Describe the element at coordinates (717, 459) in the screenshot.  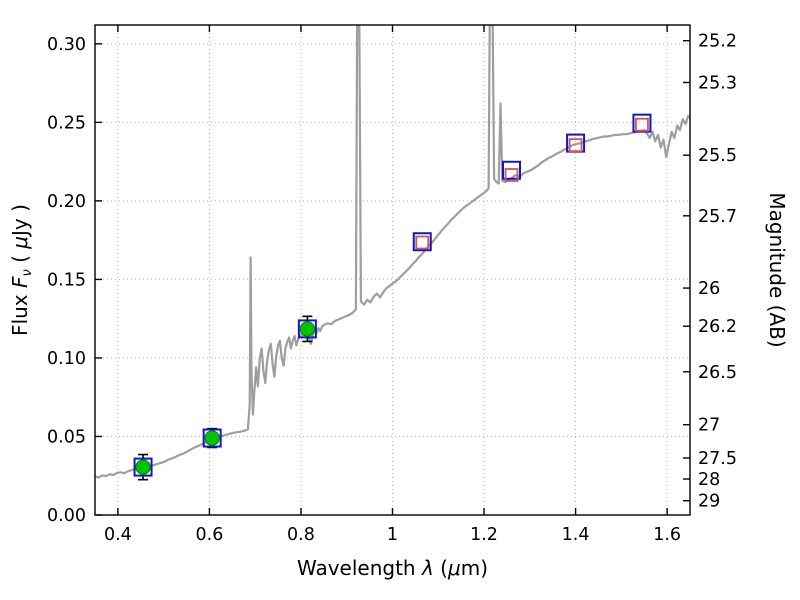
I see `y-right-tick-label: 27.5` at that location.